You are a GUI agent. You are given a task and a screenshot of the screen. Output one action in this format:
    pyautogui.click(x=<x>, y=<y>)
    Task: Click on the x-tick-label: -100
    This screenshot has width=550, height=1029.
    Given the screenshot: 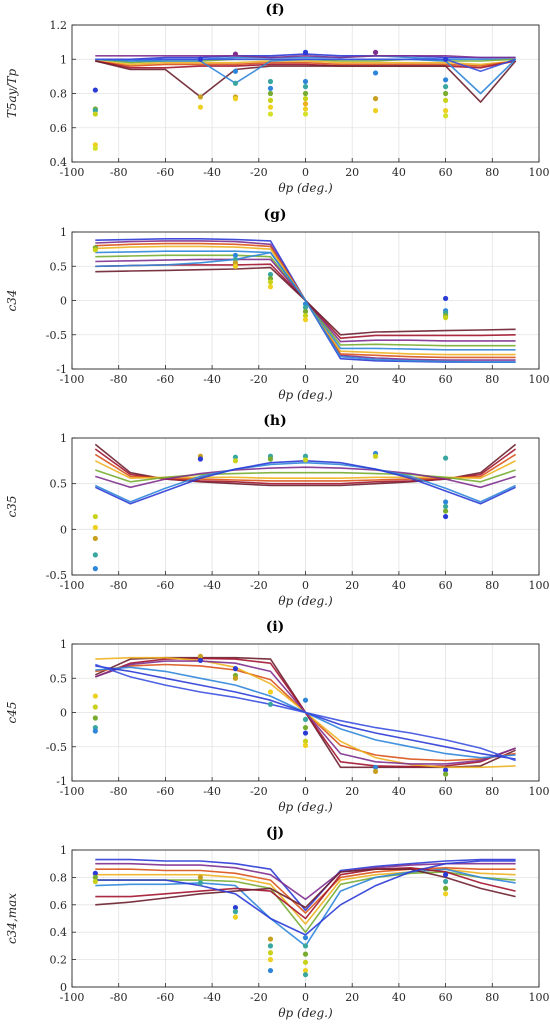 What is the action you would take?
    pyautogui.click(x=72, y=585)
    